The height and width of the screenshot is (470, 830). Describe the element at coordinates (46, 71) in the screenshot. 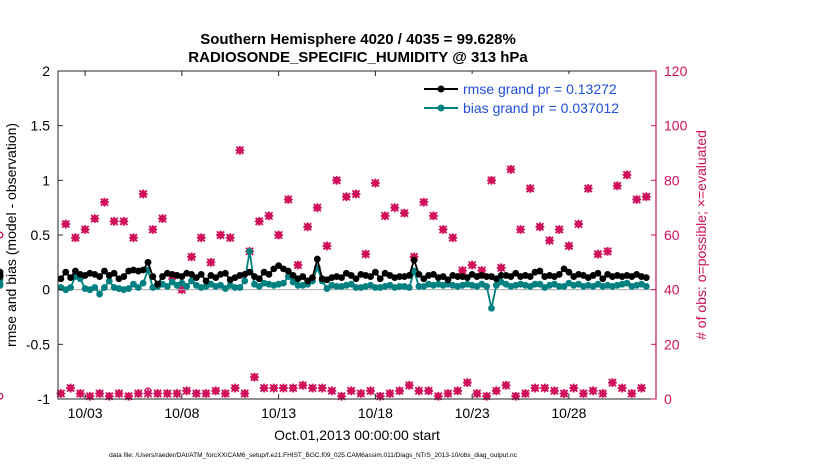

I see `y-tick-label: 2` at that location.